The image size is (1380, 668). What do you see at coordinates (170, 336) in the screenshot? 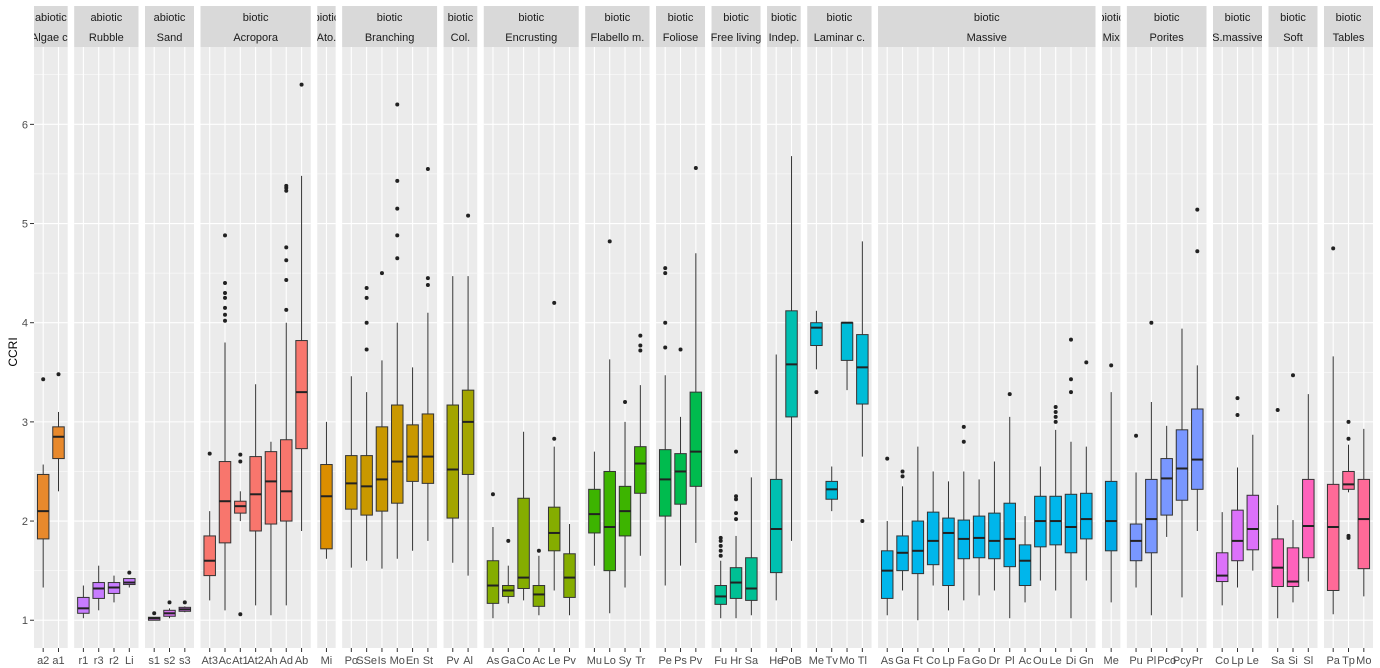
I see `facet-panel: abiotic Sand s1 s2 s3` at bounding box center [170, 336].